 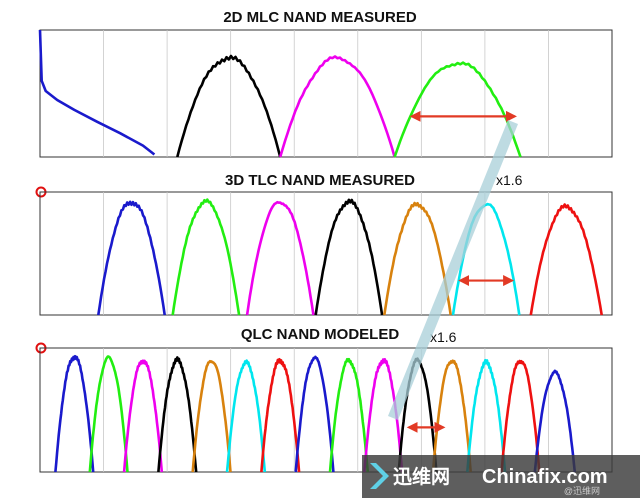 I want to click on watermark-brand-en: Chinafix.com, so click(x=545, y=477).